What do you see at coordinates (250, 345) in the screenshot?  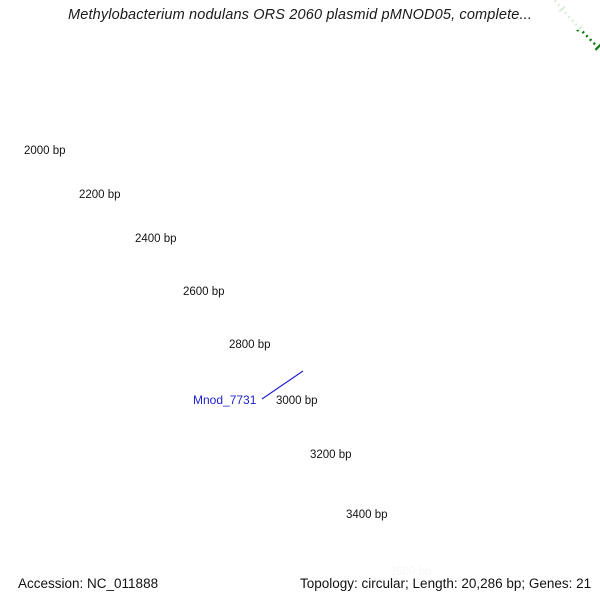 I see `ruler-tick-label: 2800 bp` at bounding box center [250, 345].